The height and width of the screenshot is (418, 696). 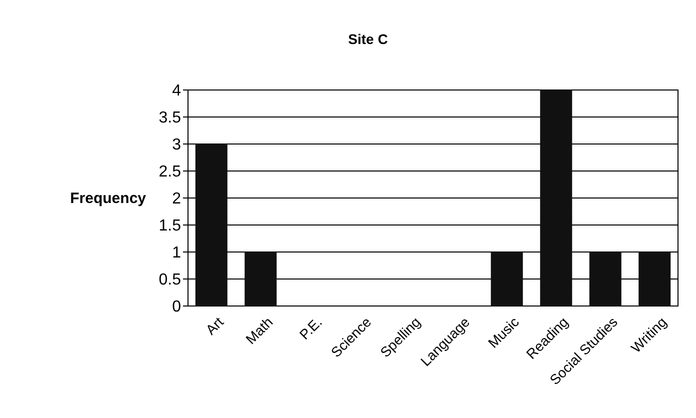 What do you see at coordinates (177, 145) in the screenshot?
I see `y-tick-label: 3` at bounding box center [177, 145].